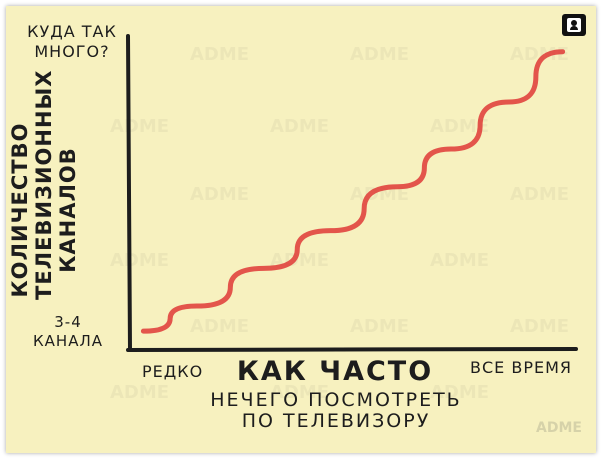  Describe the element at coordinates (574, 25) in the screenshot. I see `person-badge-icon` at that location.